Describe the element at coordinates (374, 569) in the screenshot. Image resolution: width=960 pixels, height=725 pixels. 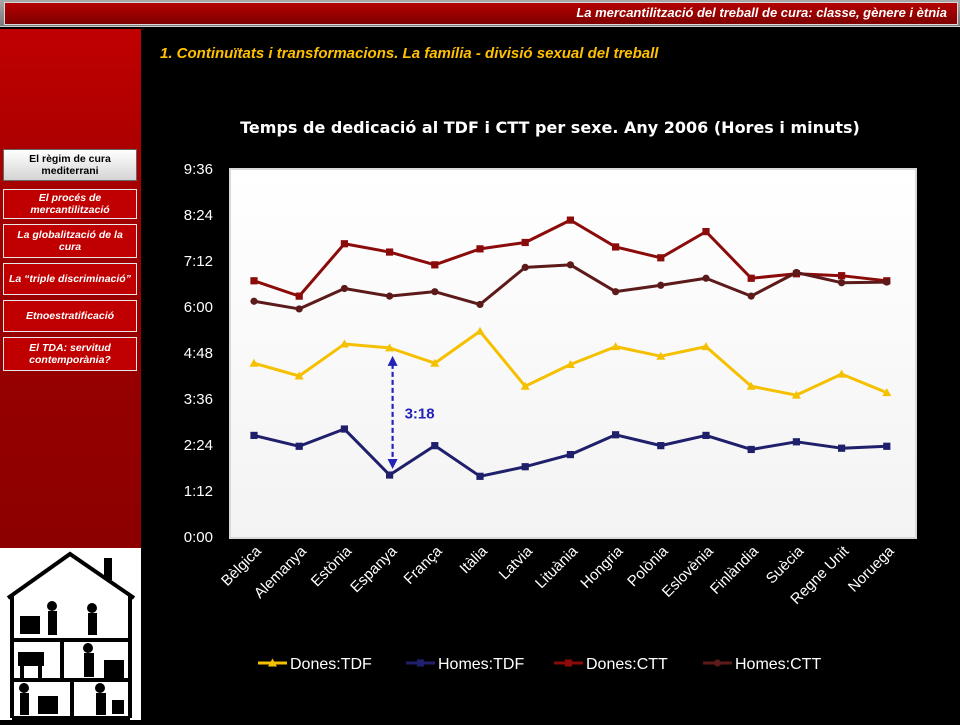
I see `x-tick-label: Espanya` at that location.